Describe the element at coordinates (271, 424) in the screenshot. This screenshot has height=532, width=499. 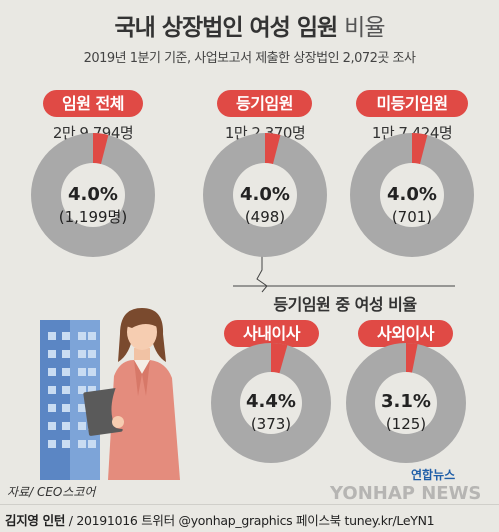
I see `count-inside: (373)` at that location.